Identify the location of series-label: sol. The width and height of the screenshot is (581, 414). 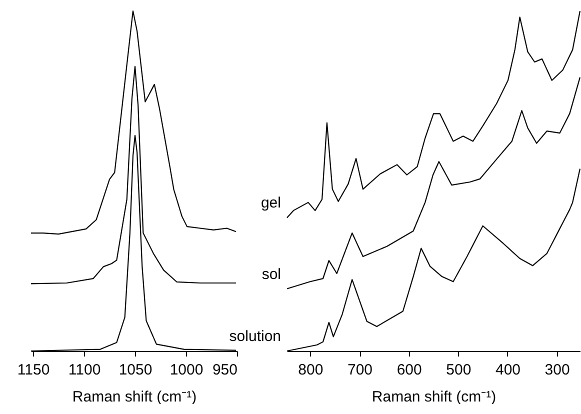
(271, 274).